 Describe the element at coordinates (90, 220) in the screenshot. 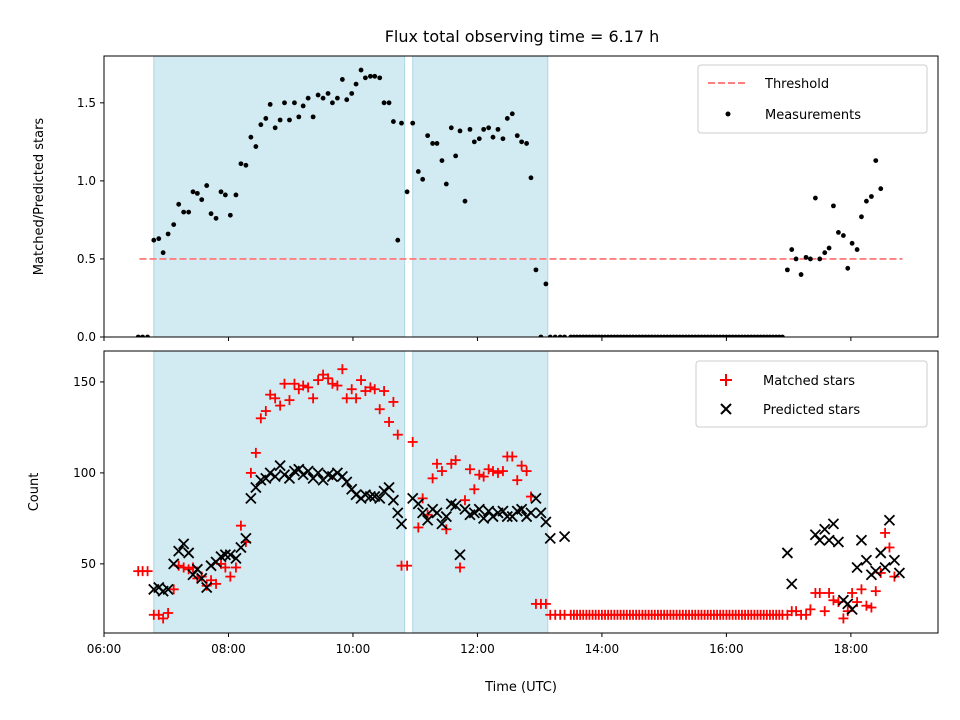

I see `top-y-ticks: 0.0 0.5 1.0 1.5` at that location.